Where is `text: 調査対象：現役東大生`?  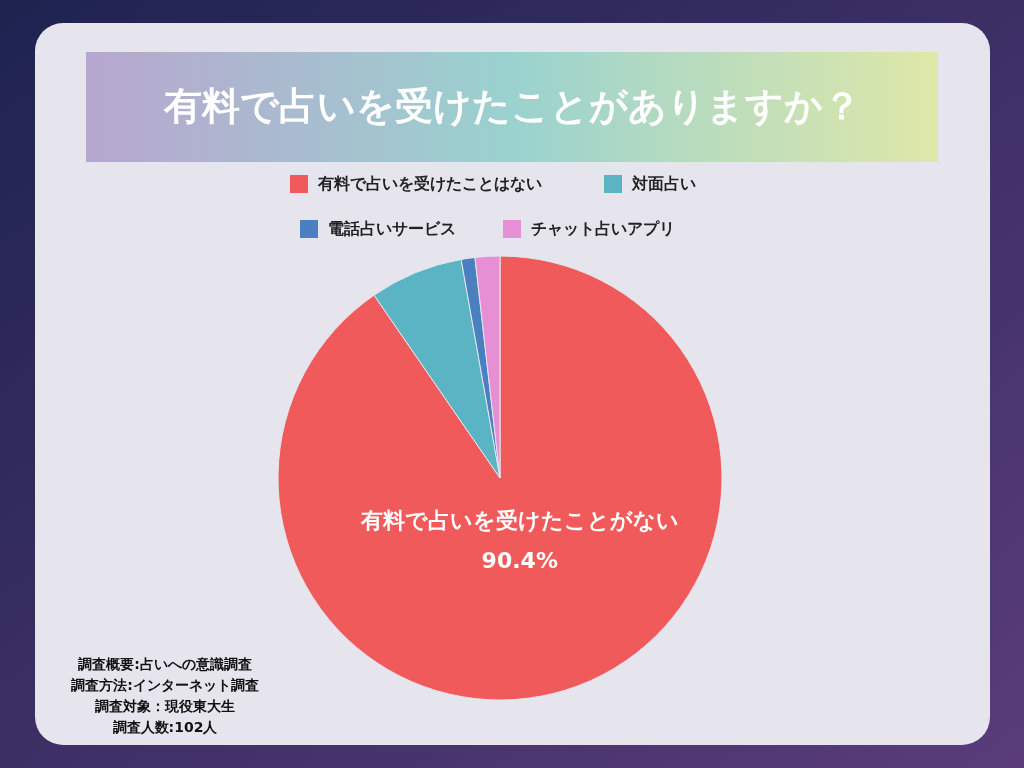 text: 調査対象：現役東大生 is located at coordinates (165, 706).